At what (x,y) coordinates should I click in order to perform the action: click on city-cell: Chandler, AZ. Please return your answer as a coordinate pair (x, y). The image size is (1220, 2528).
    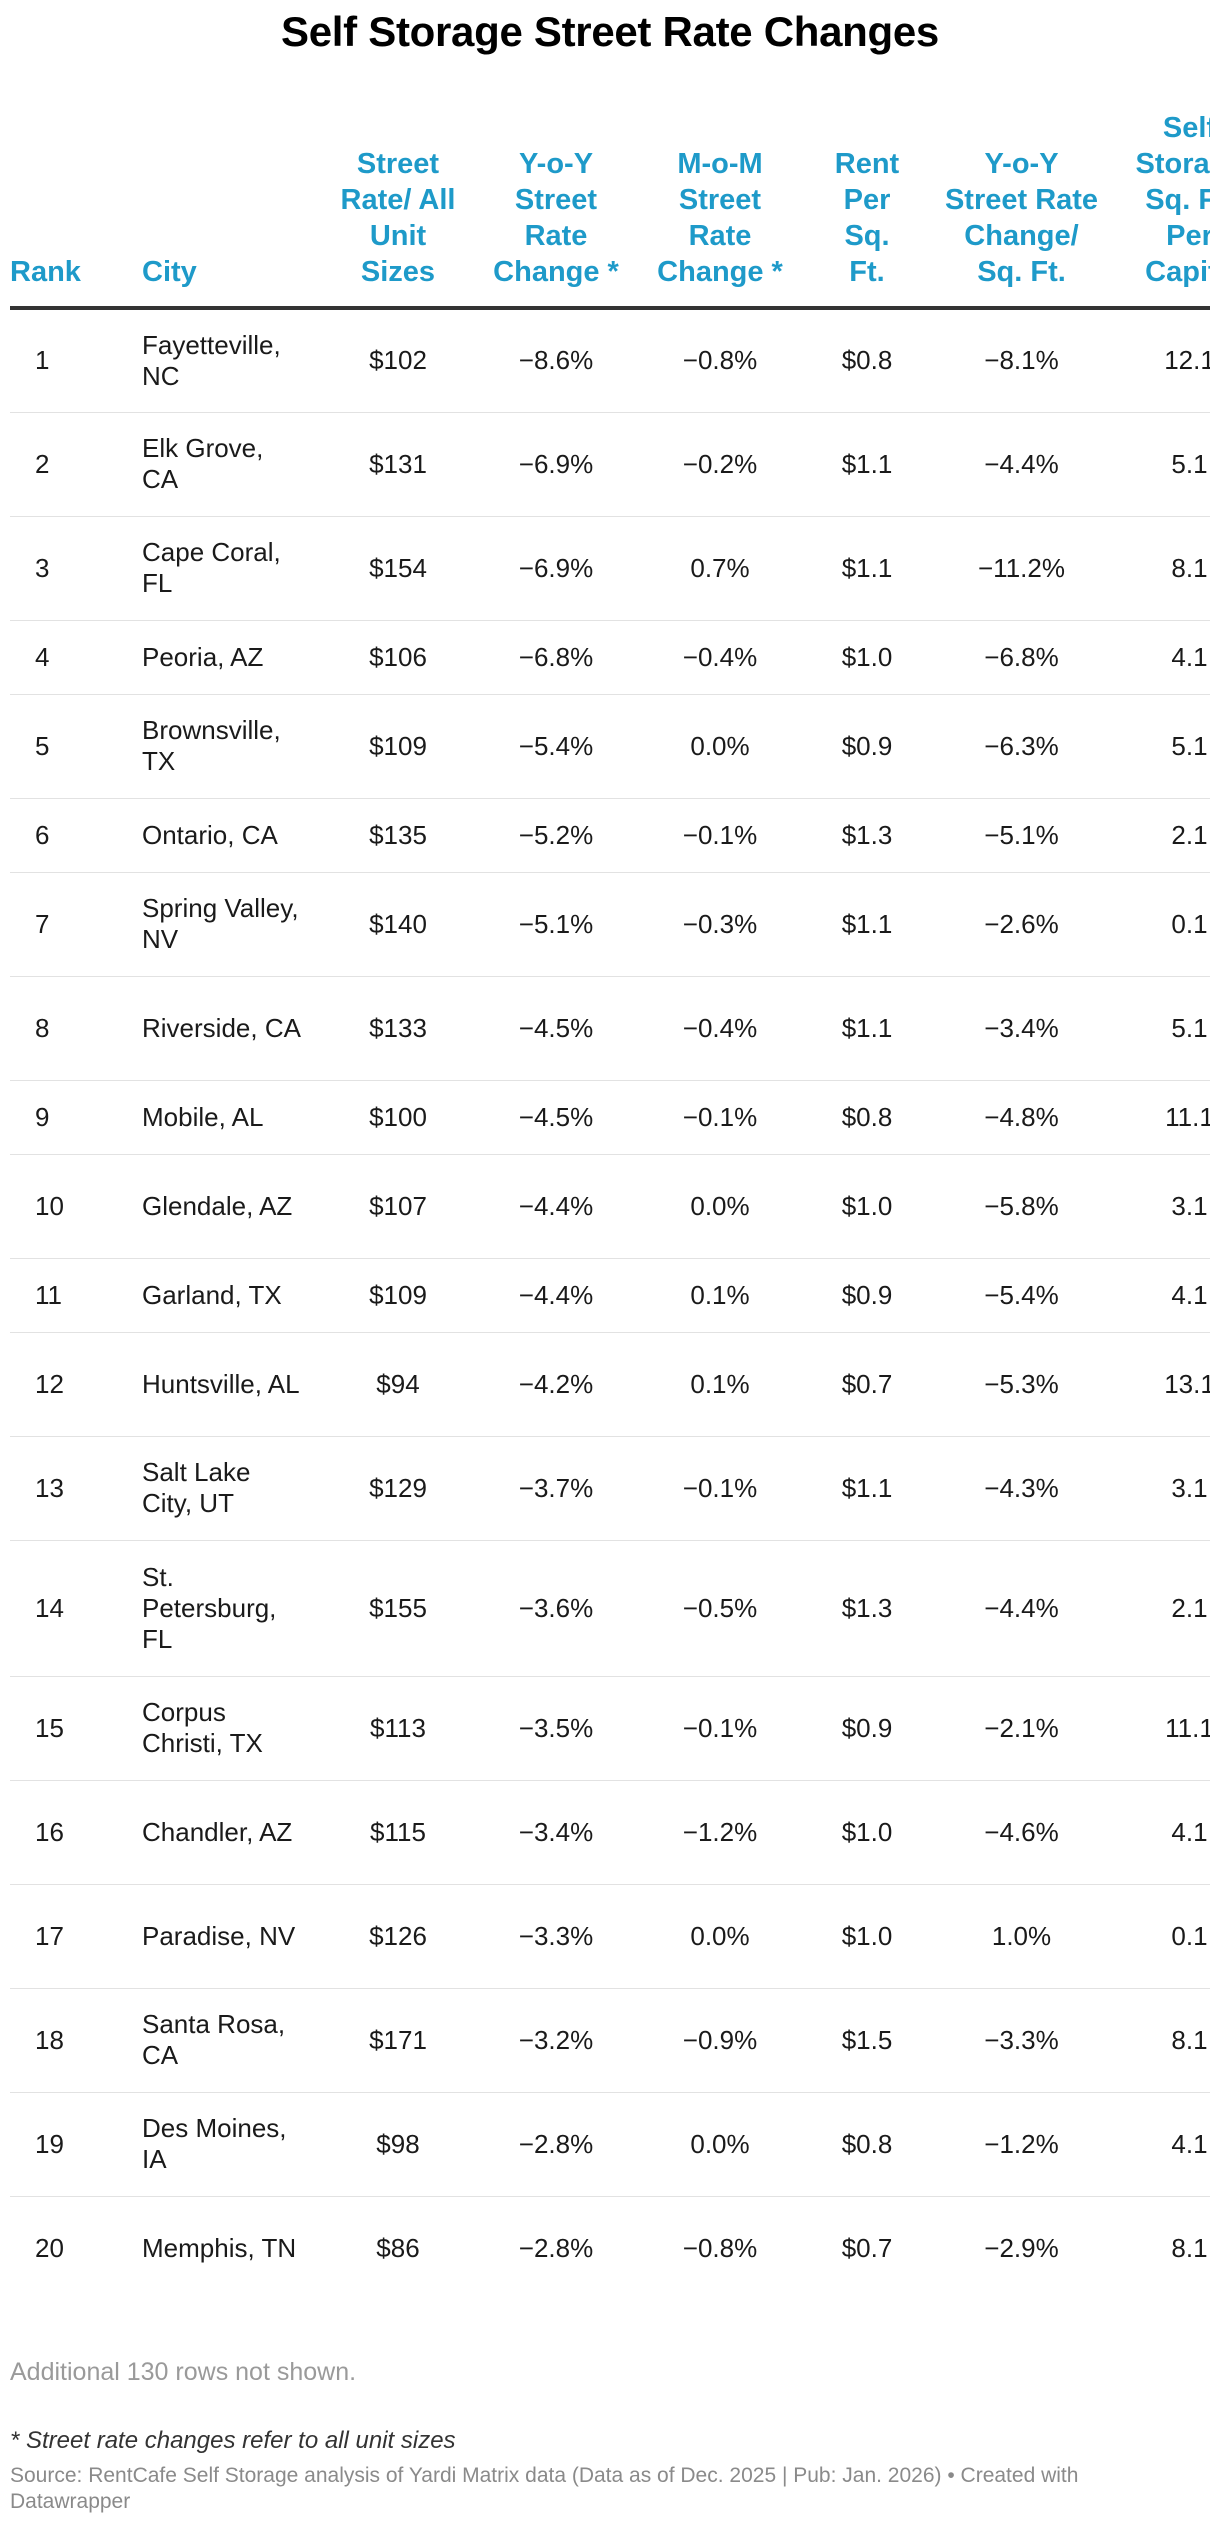
    Looking at the image, I should click on (233, 1832).